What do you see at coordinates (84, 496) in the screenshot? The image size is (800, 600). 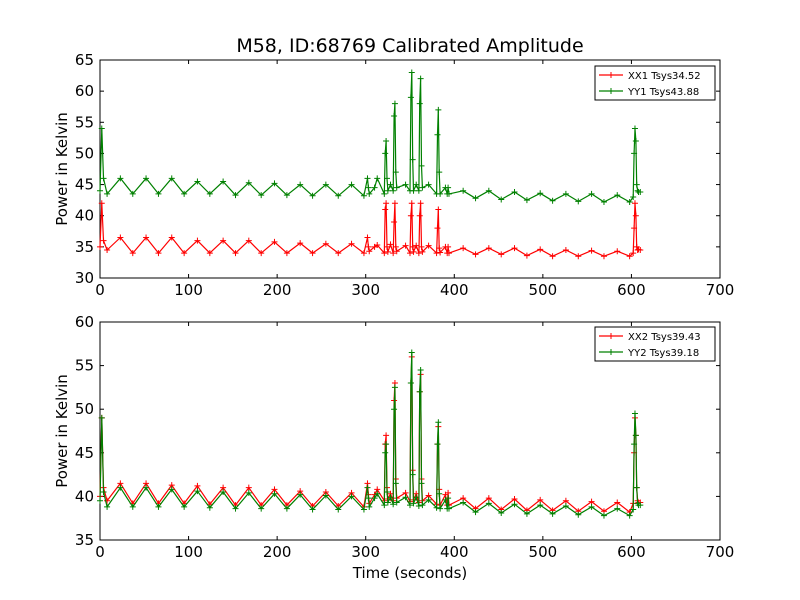 I see `y-tick-label: 40` at bounding box center [84, 496].